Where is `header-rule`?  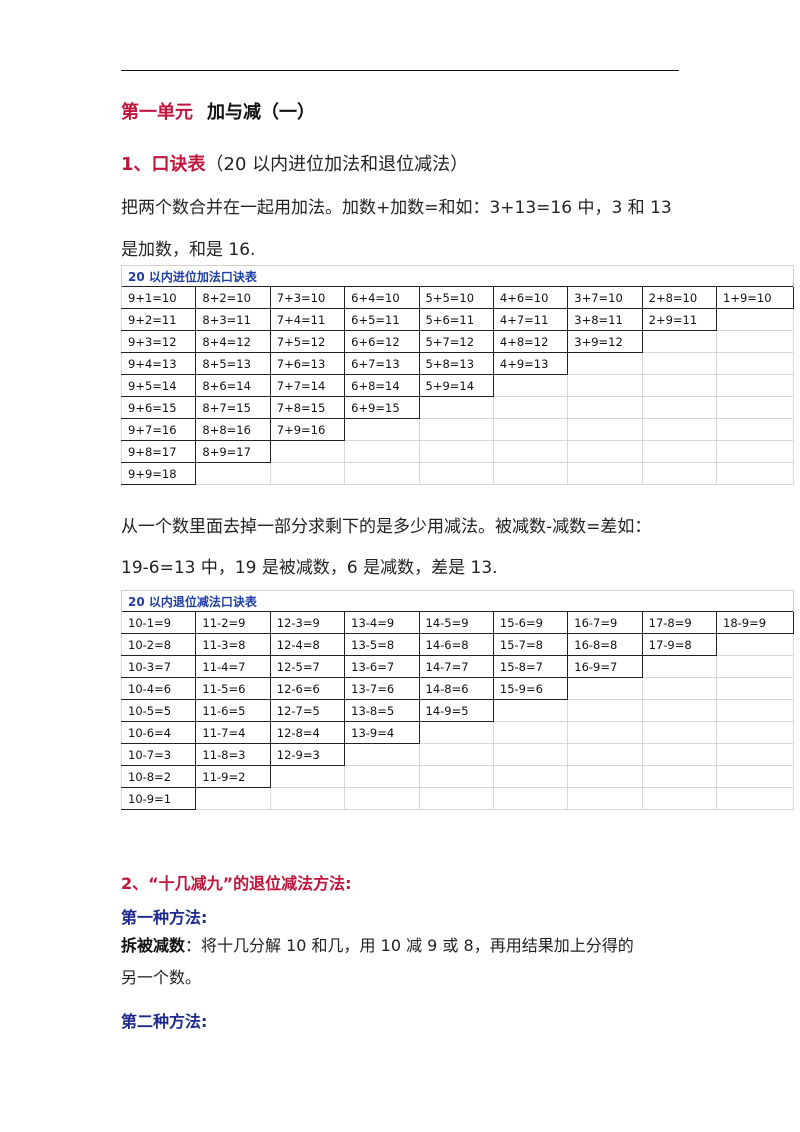
header-rule is located at coordinates (400, 70).